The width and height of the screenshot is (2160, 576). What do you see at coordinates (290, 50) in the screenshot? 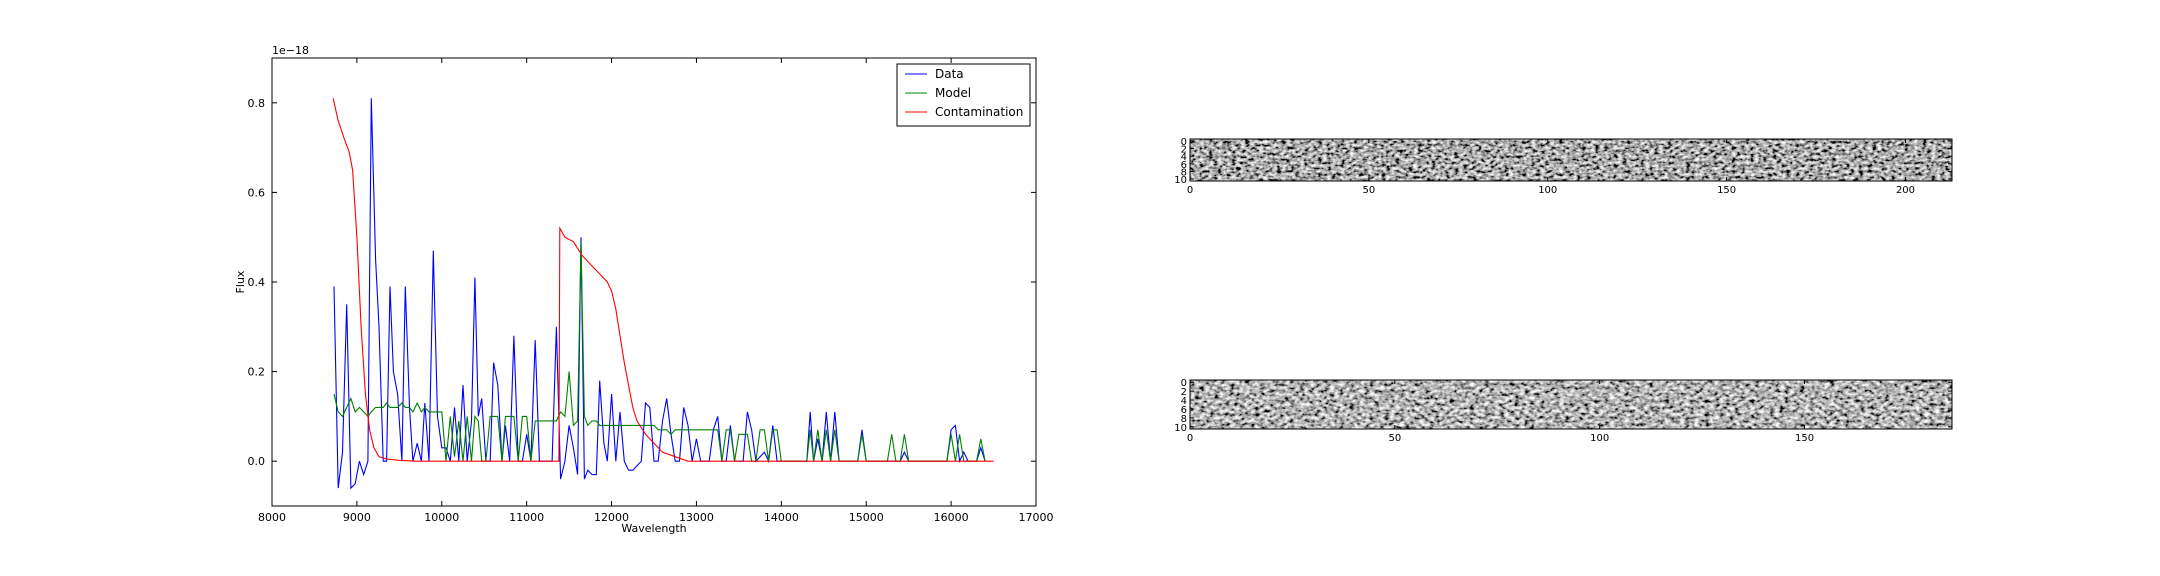
I see `y-offset-label: 1e−18` at bounding box center [290, 50].